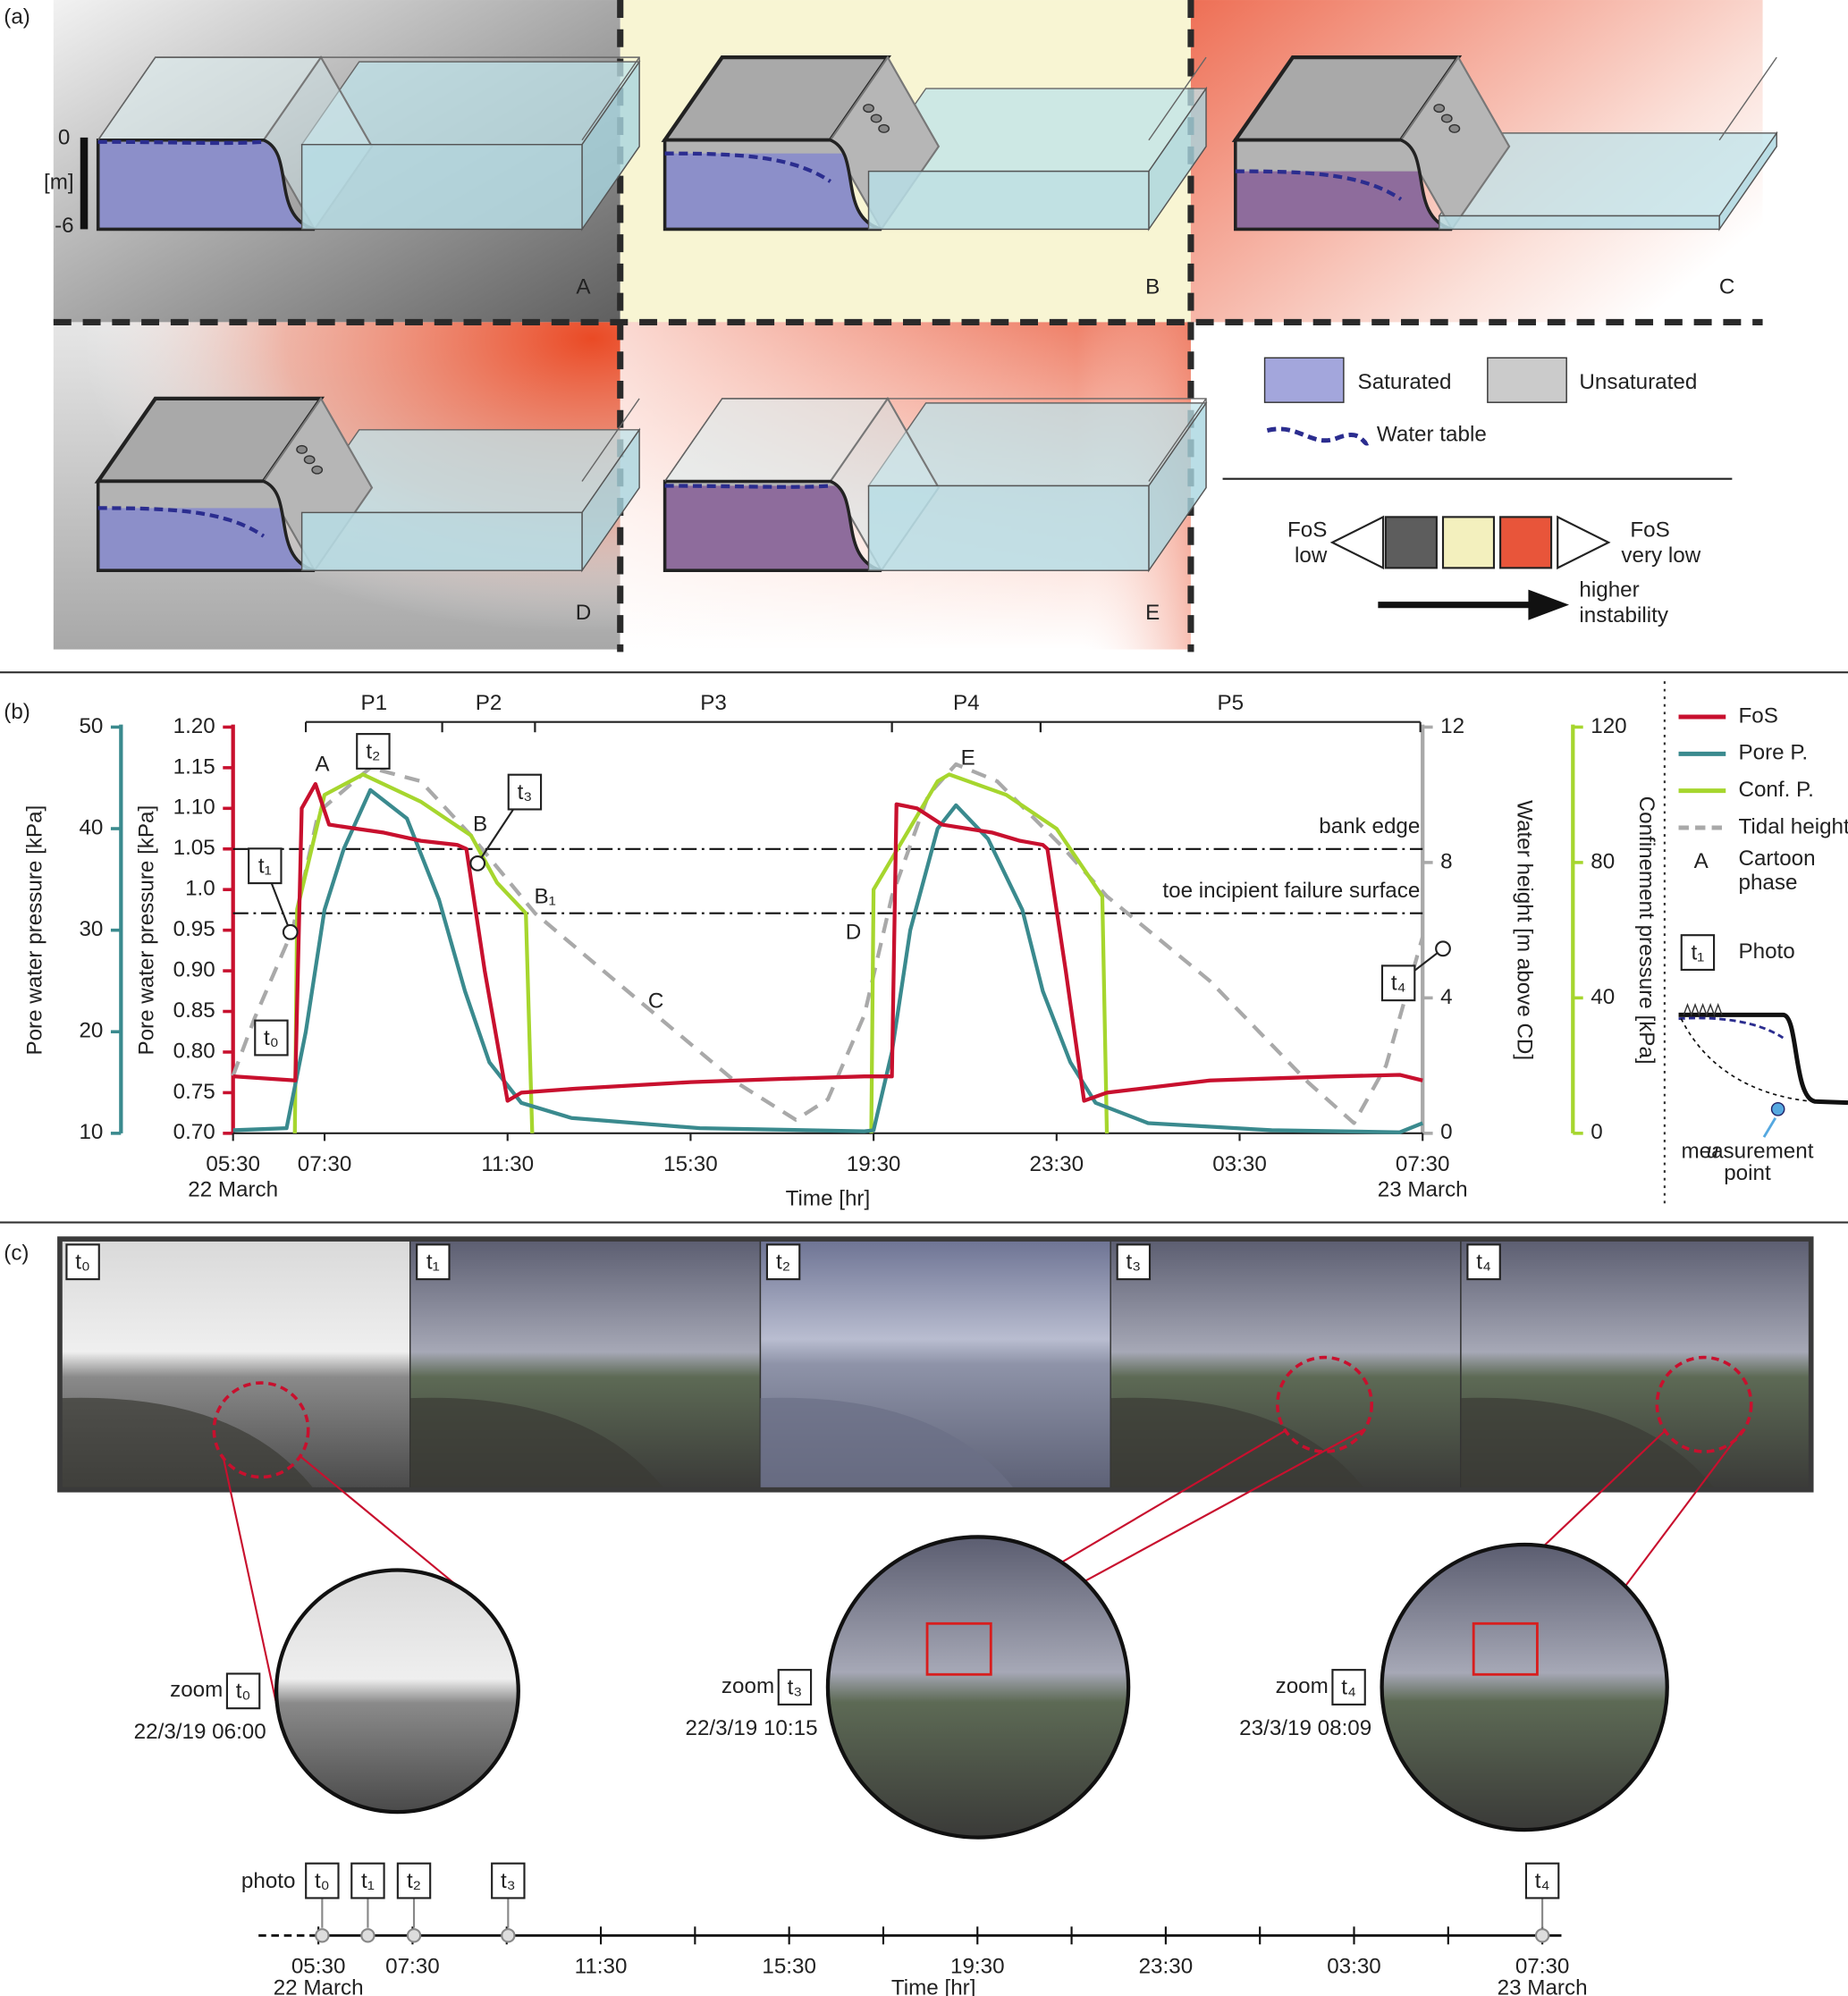 Image resolution: width=1848 pixels, height=1996 pixels. What do you see at coordinates (17, 712) in the screenshot?
I see `panel-label: (b)` at bounding box center [17, 712].